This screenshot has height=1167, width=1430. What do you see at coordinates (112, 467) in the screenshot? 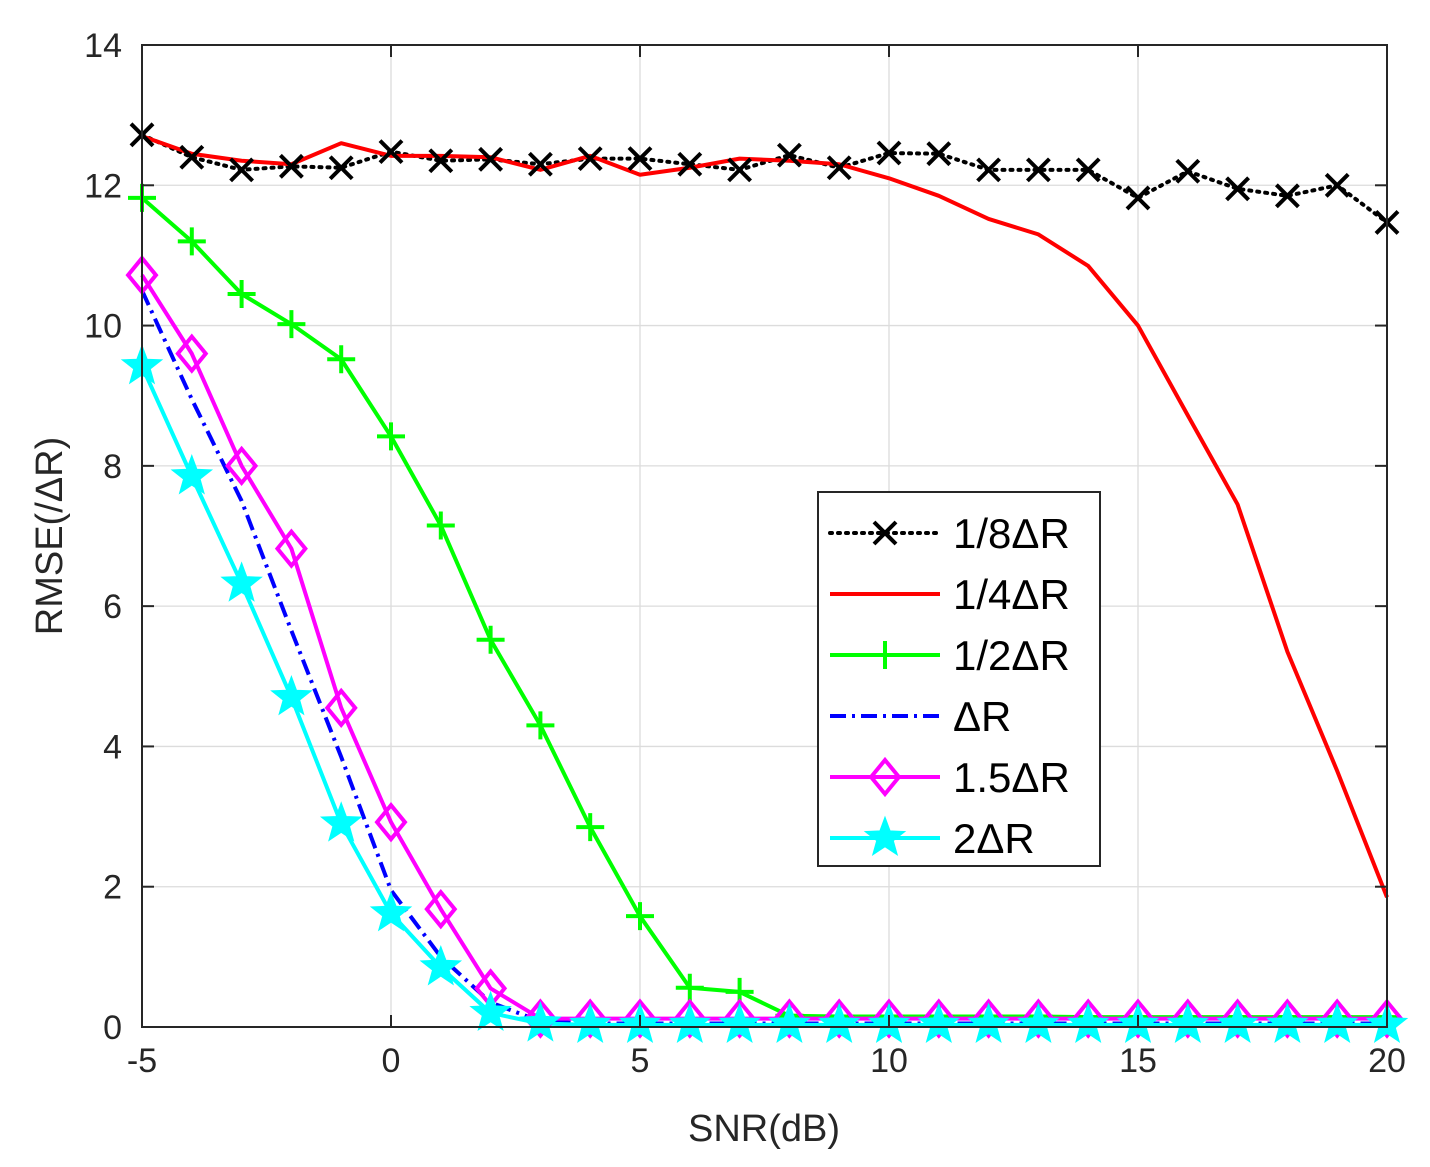
I see `y-tick-label: 8` at bounding box center [112, 467].